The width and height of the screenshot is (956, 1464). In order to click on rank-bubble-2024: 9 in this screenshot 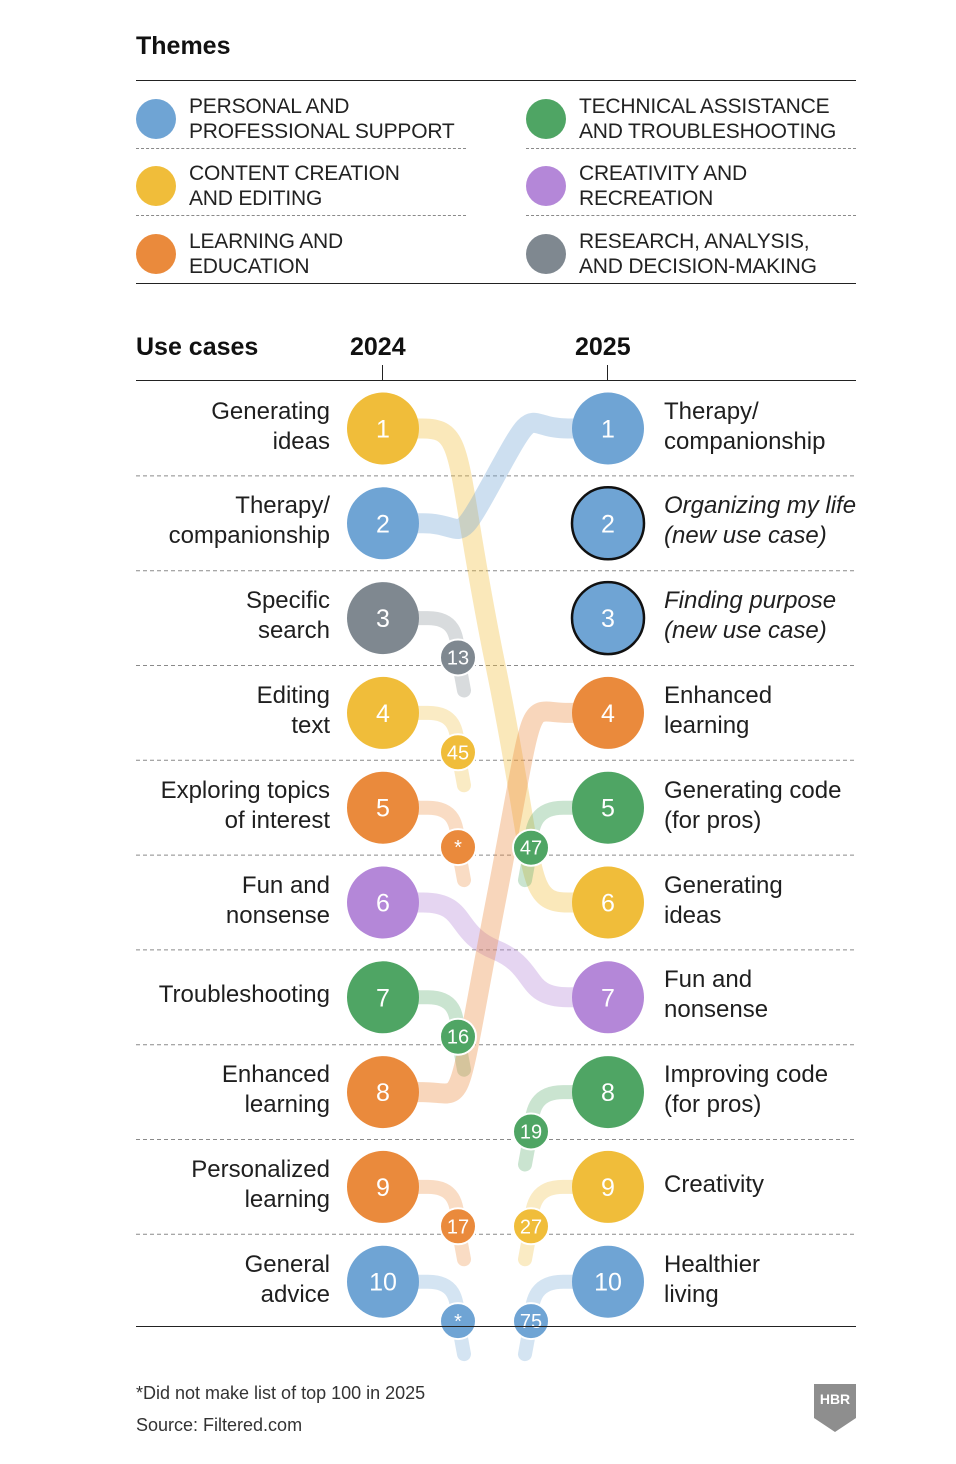, I will do `click(383, 1186)`.